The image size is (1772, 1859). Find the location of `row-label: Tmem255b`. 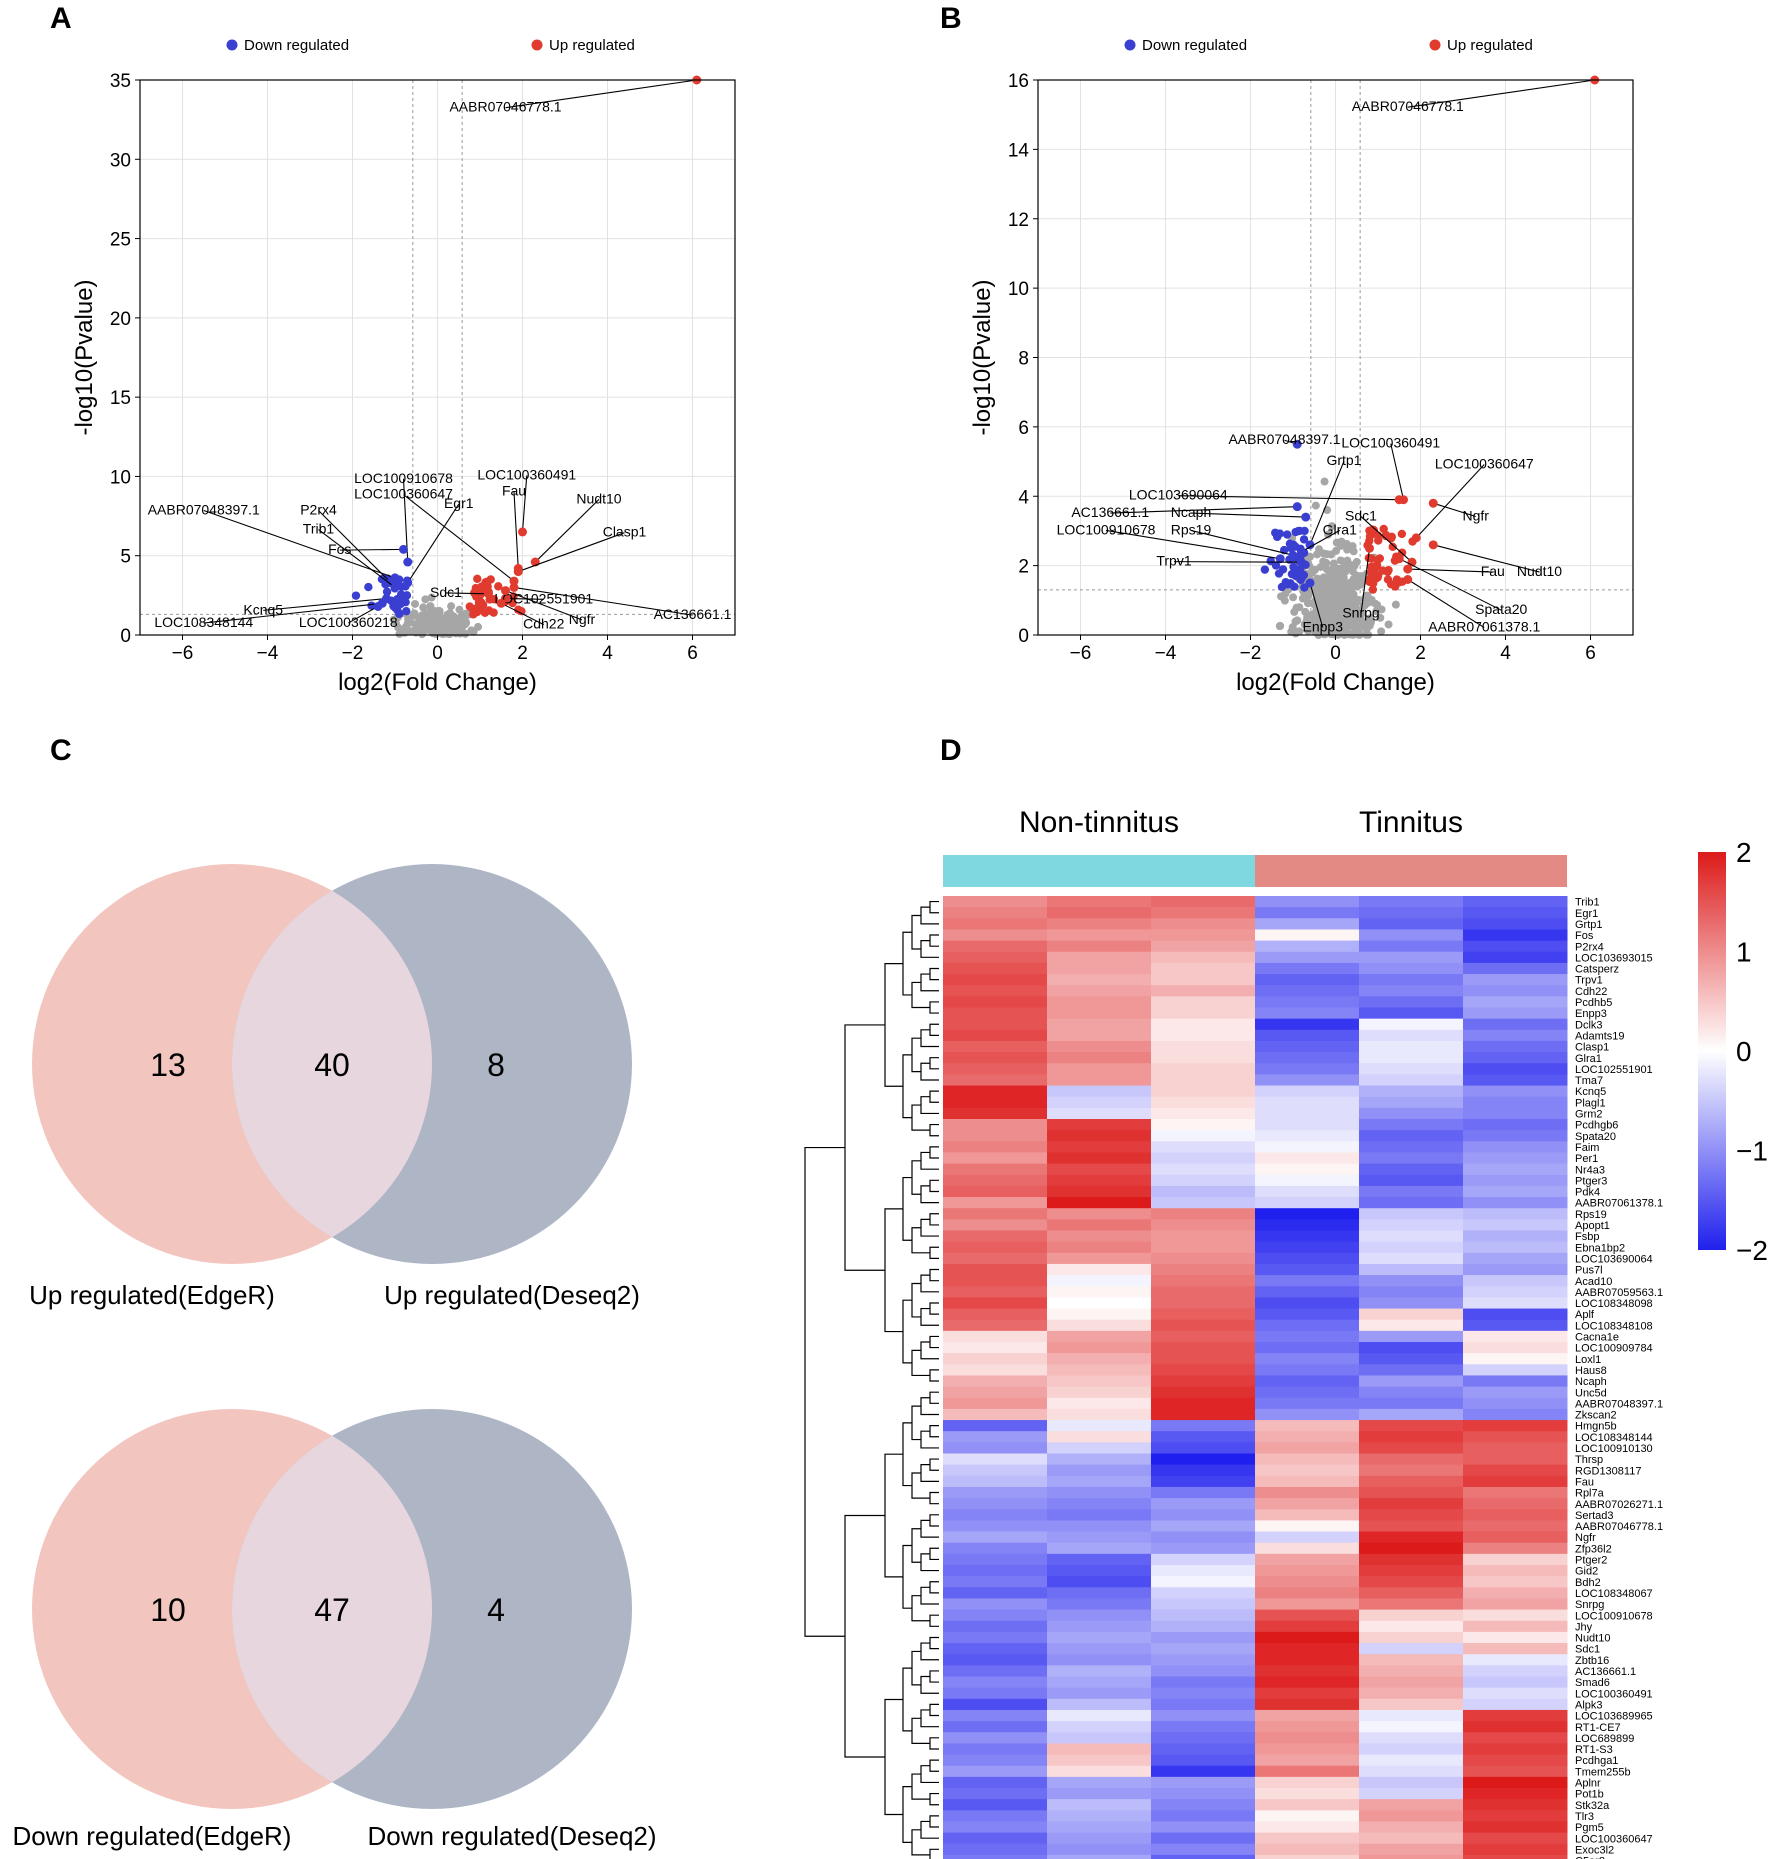

row-label: Tmem255b is located at coordinates (1603, 1772).